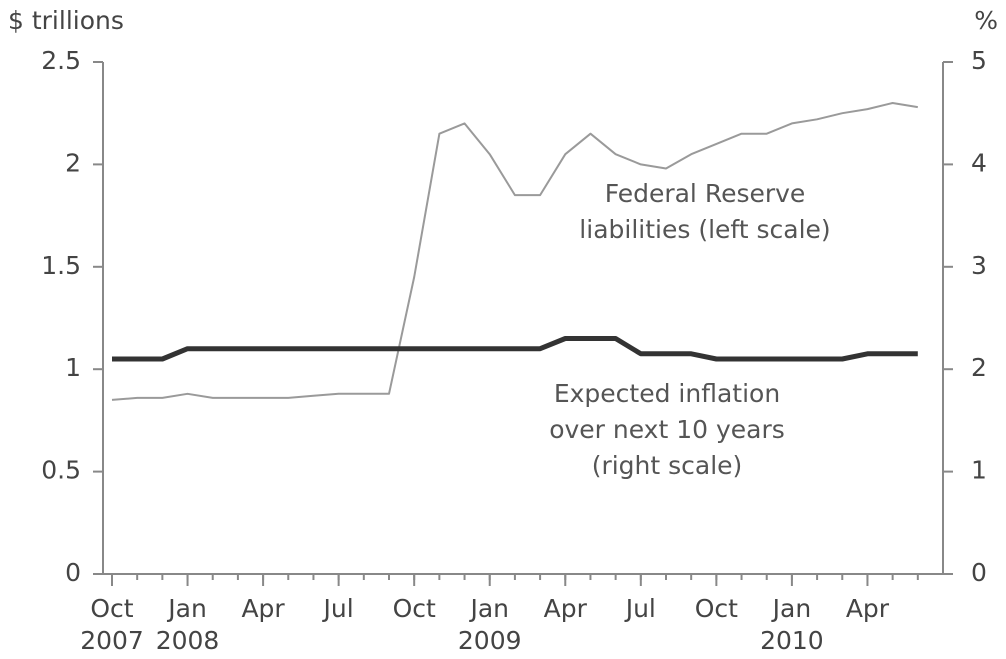 Image resolution: width=1006 pixels, height=659 pixels. What do you see at coordinates (667, 429) in the screenshot?
I see `annotation: over next 10 years` at bounding box center [667, 429].